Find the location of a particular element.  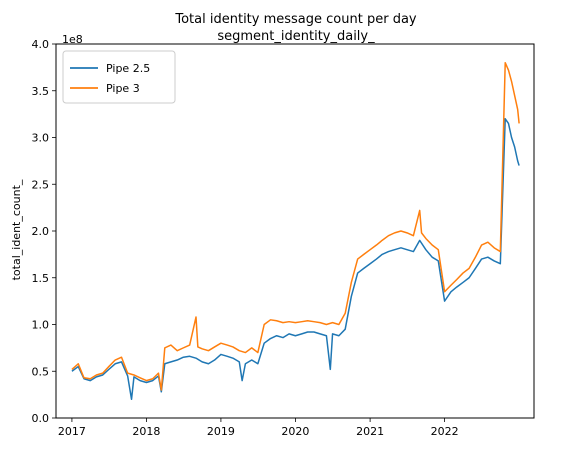

y-tick-label: 0.5 is located at coordinates (41, 371).